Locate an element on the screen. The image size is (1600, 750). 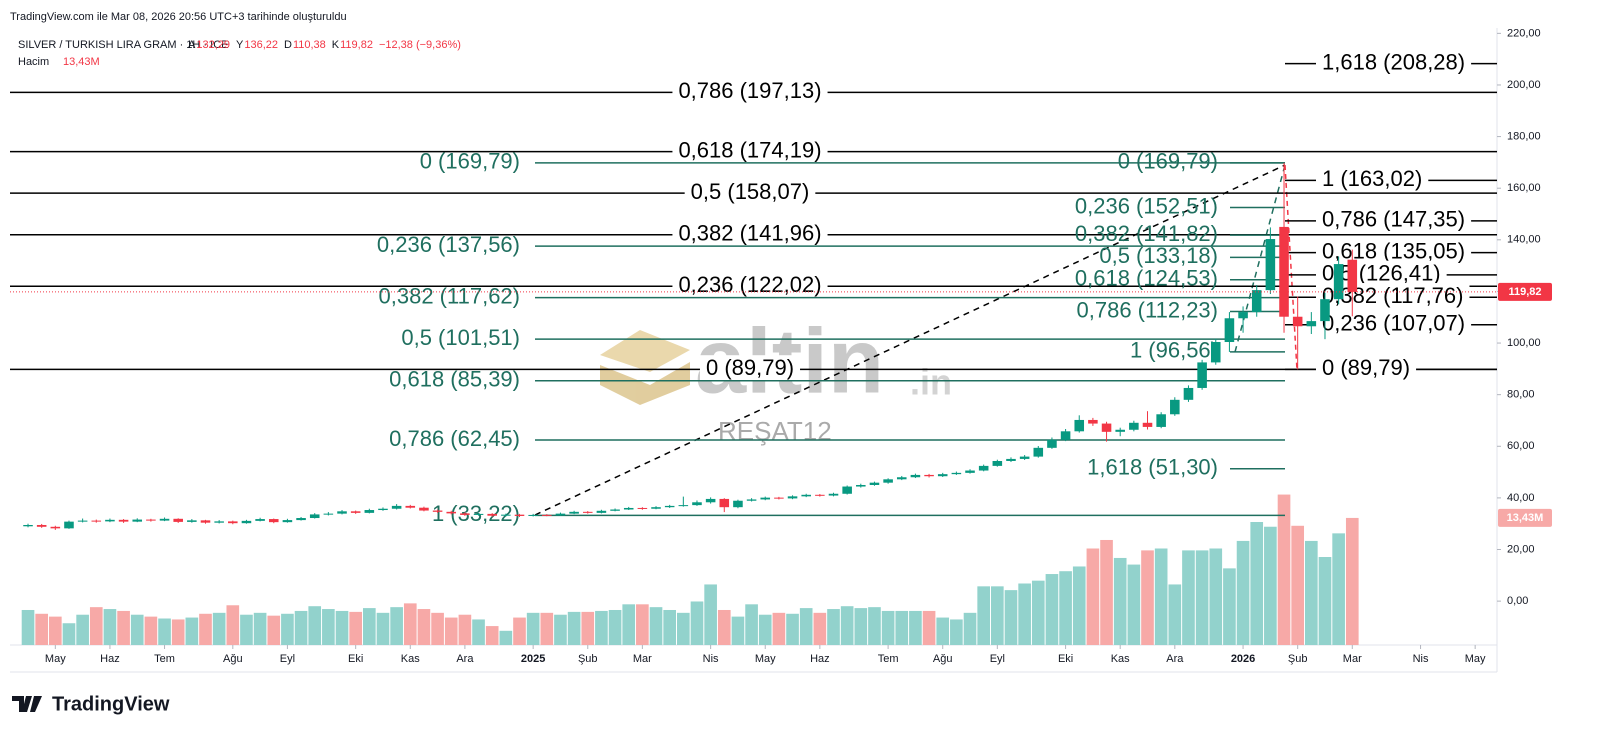
ohlc-key: Y is located at coordinates (240, 45).